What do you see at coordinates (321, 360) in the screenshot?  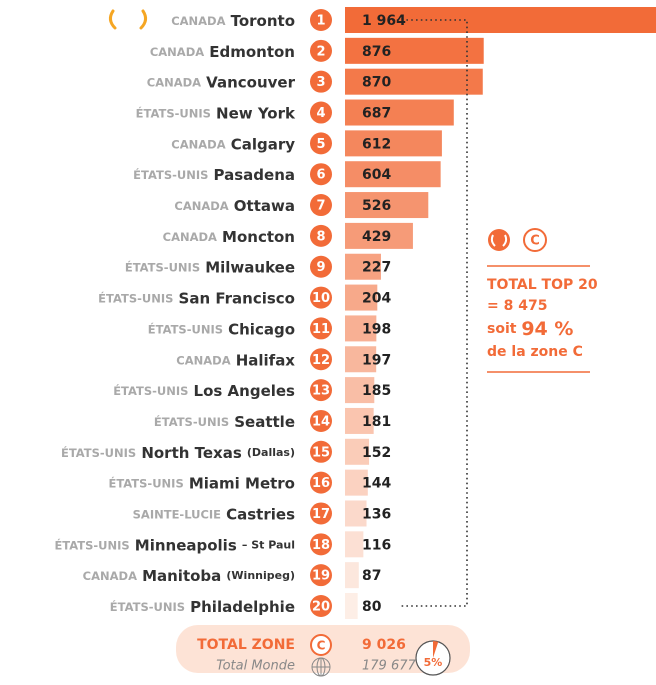 I see `rank: 12` at bounding box center [321, 360].